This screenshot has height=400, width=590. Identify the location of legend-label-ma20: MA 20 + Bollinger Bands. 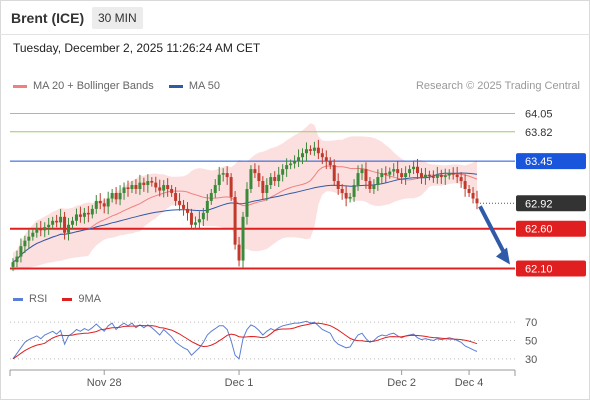
(93, 86).